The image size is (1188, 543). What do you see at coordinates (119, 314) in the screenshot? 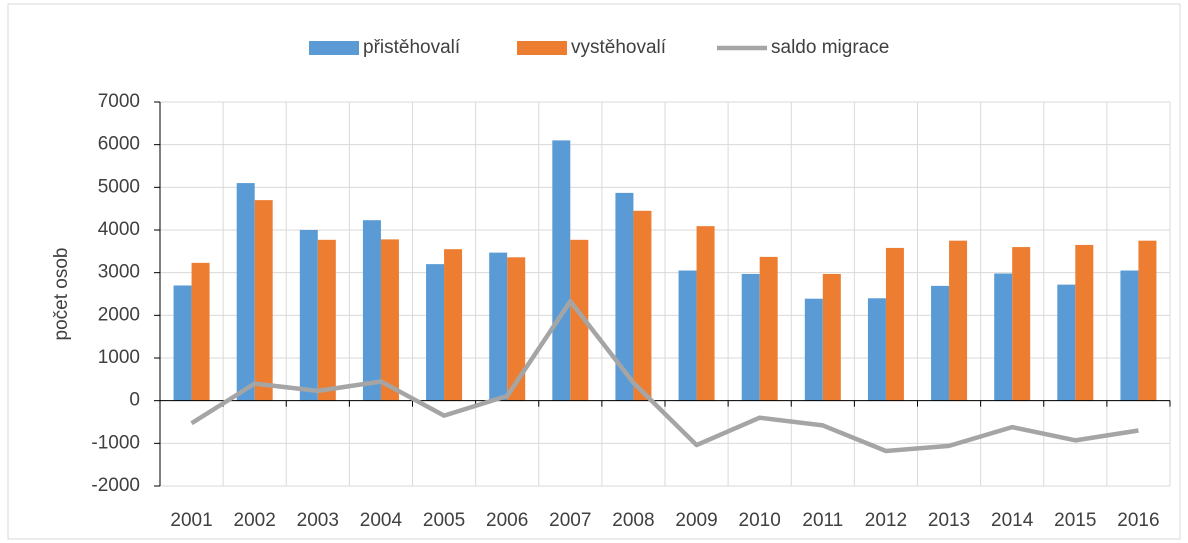
I see `y-tick-label: 2000` at bounding box center [119, 314].